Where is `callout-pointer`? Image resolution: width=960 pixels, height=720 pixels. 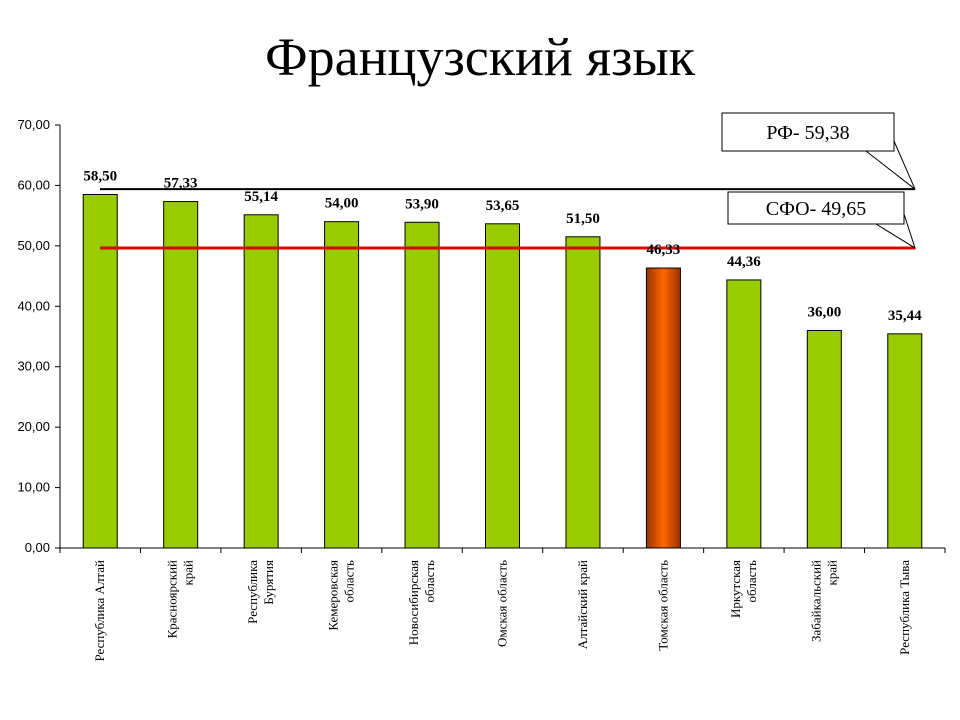
callout-pointer is located at coordinates (890, 165).